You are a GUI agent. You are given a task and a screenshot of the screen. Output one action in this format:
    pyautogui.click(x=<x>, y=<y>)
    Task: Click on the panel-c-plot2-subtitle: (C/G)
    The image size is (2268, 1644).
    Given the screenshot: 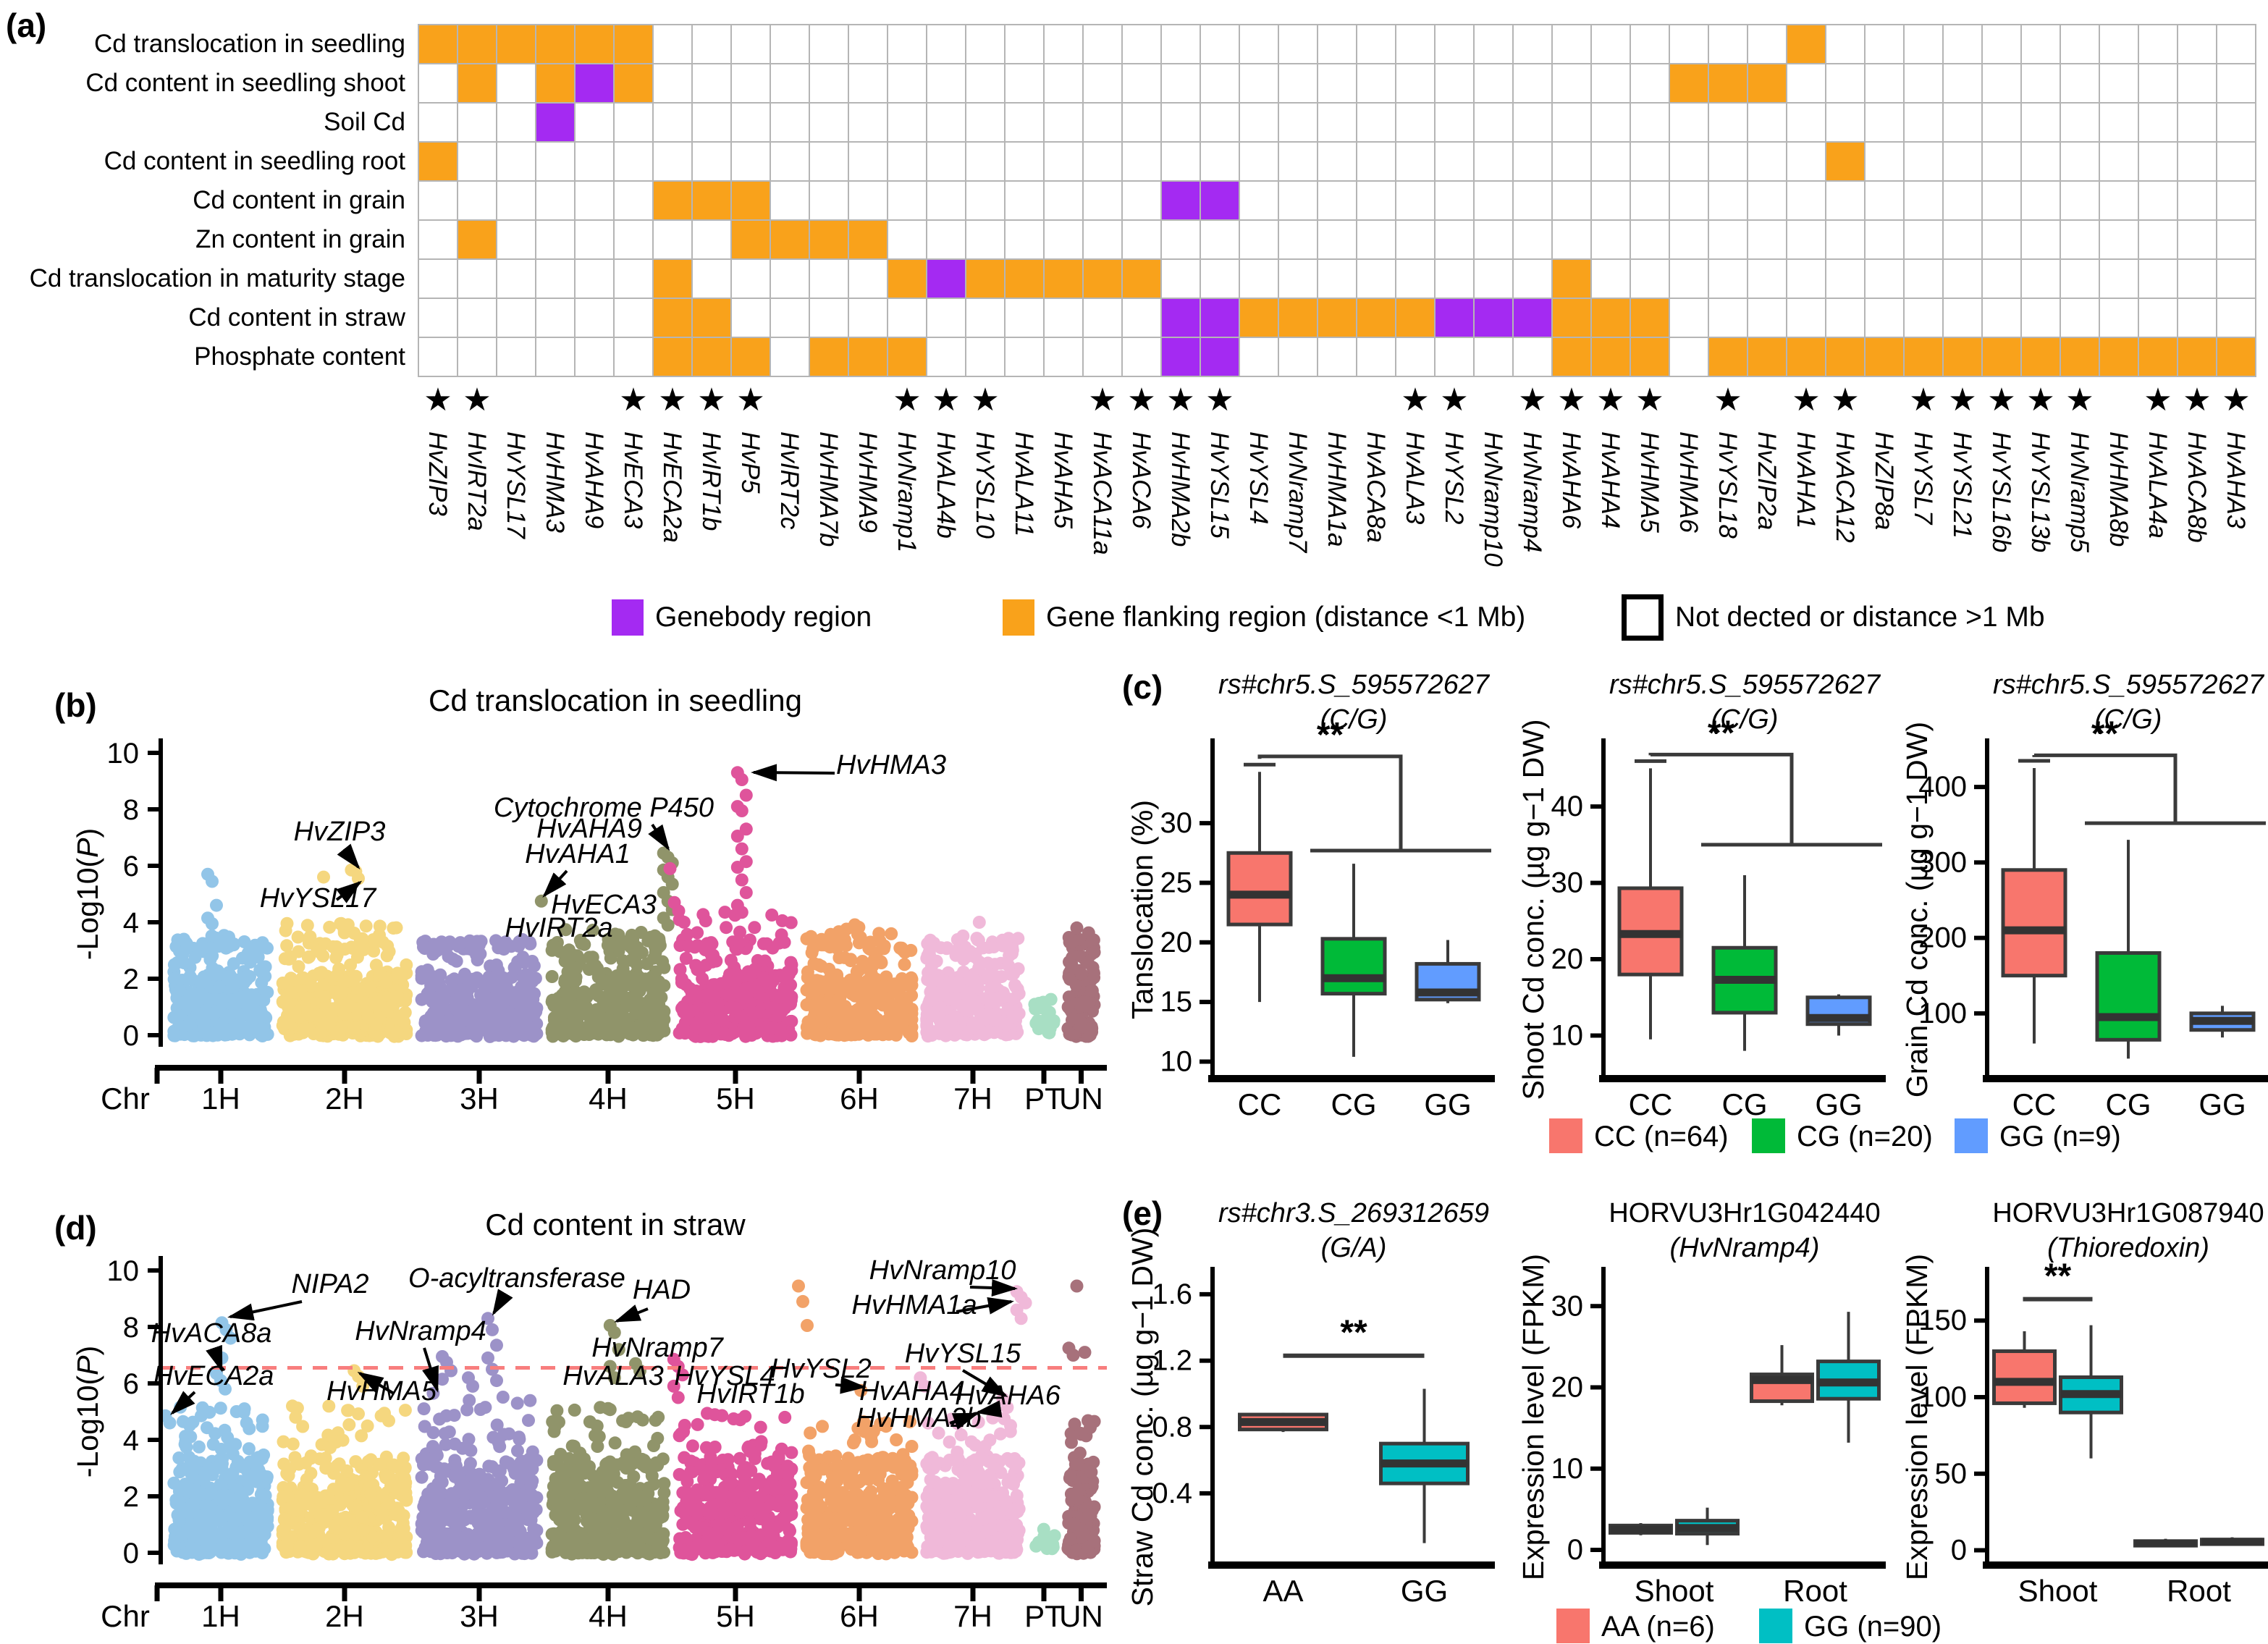 What is the action you would take?
    pyautogui.click(x=1745, y=720)
    